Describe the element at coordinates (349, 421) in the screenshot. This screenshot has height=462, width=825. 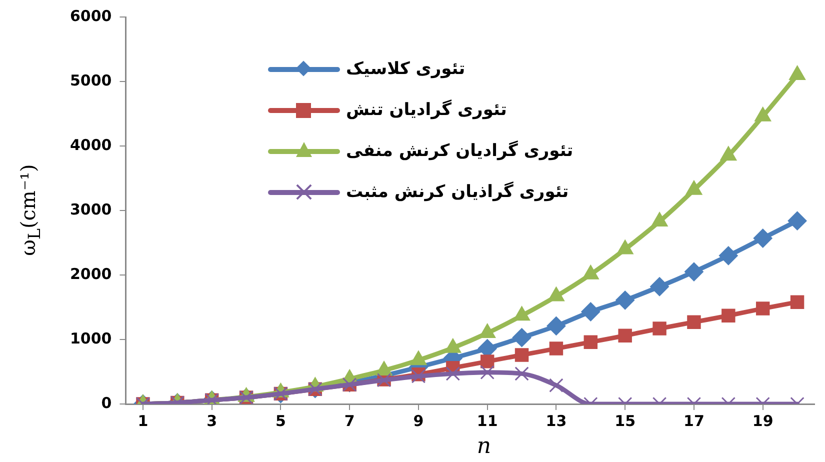
I see `x-tick-label: 7` at that location.